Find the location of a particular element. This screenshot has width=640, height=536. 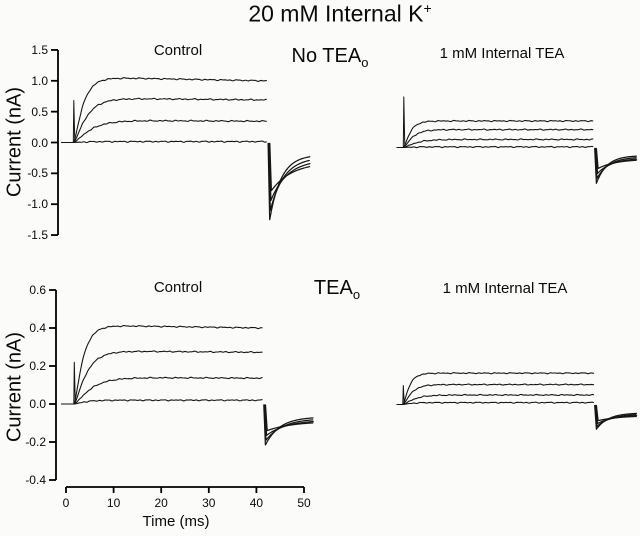

panel-title-top-right: 1 mM Internal TEA is located at coordinates (502, 53).